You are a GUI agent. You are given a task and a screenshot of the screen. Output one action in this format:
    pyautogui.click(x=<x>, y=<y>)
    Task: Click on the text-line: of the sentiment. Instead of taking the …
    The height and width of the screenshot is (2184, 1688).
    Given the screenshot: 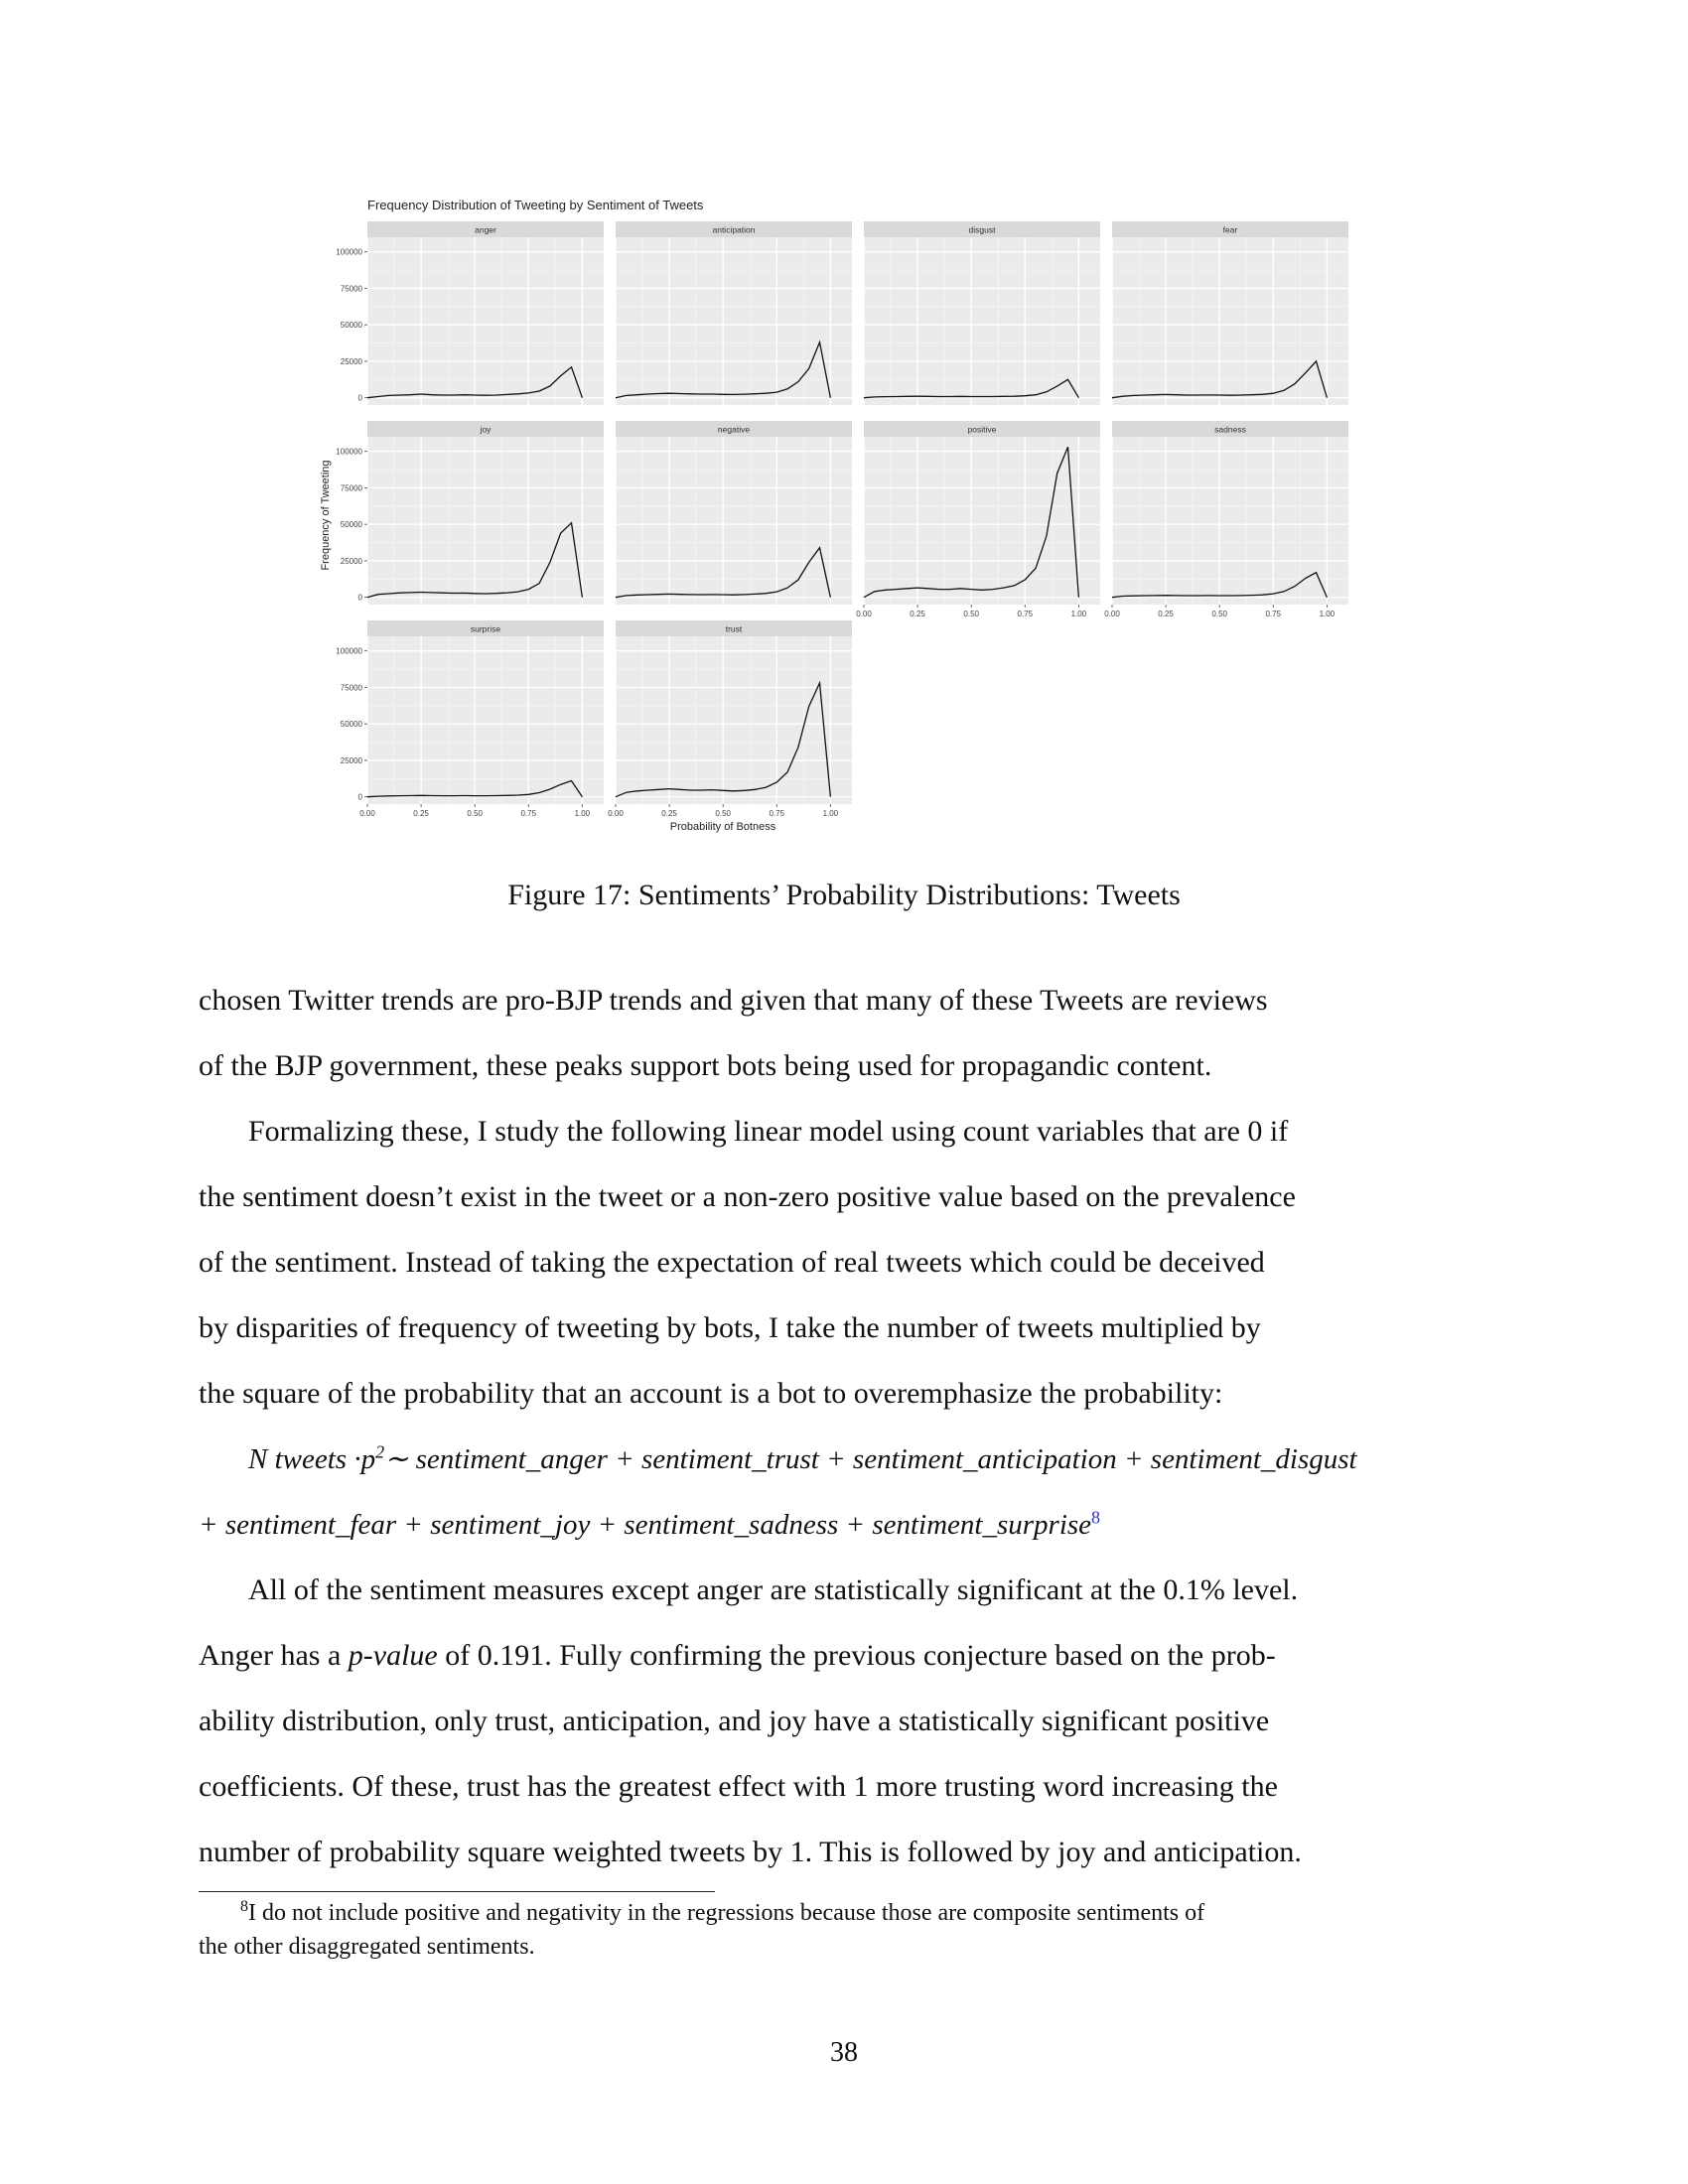 What is the action you would take?
    pyautogui.click(x=732, y=1262)
    